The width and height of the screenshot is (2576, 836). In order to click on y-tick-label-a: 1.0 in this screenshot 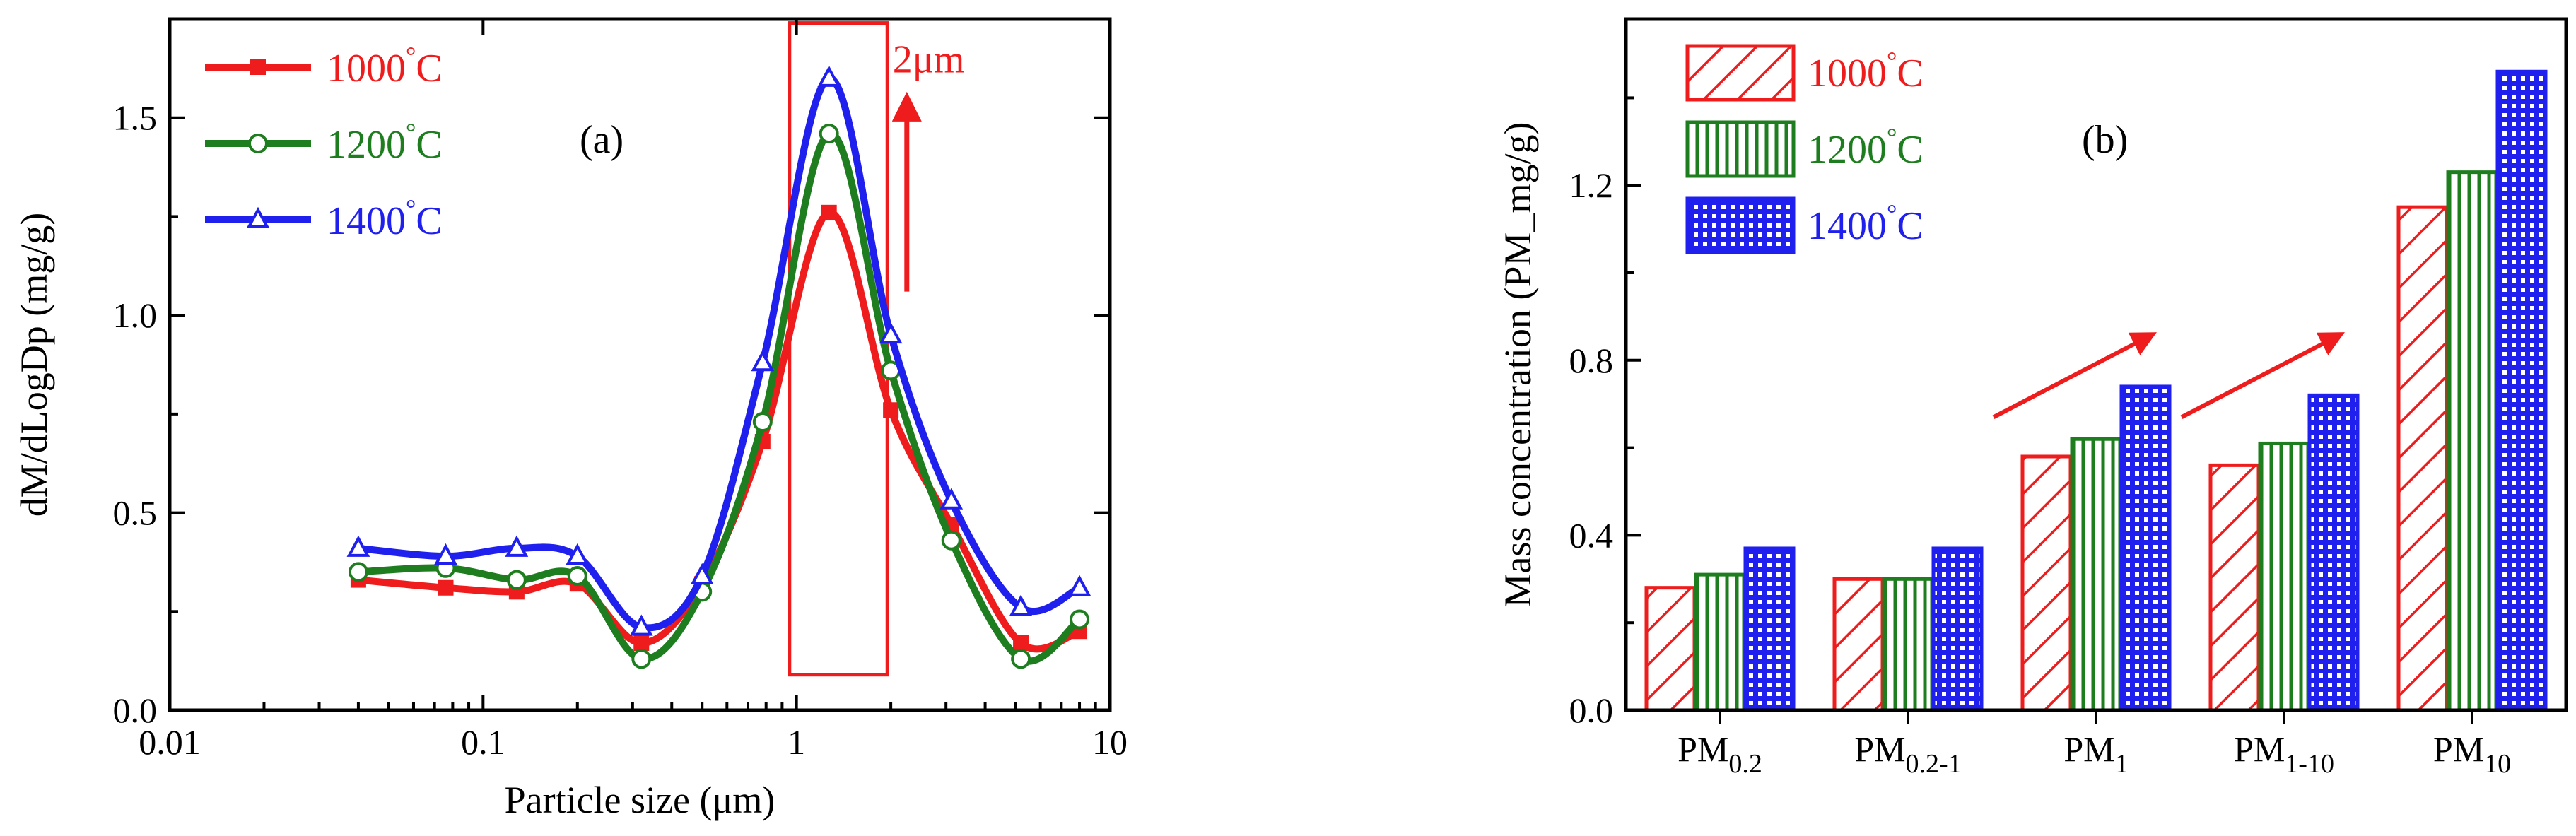, I will do `click(135, 315)`.